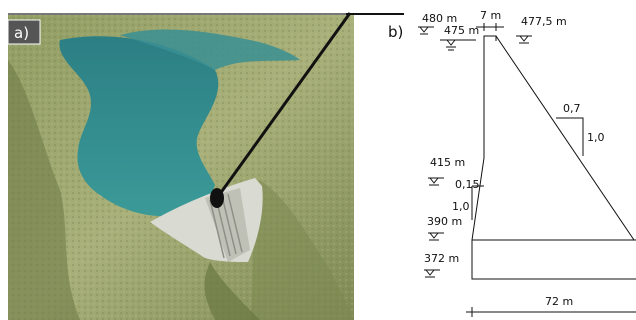 This screenshot has height=320, width=636. Describe the element at coordinates (395, 32) in the screenshot. I see `panel-b-label: b)` at that location.